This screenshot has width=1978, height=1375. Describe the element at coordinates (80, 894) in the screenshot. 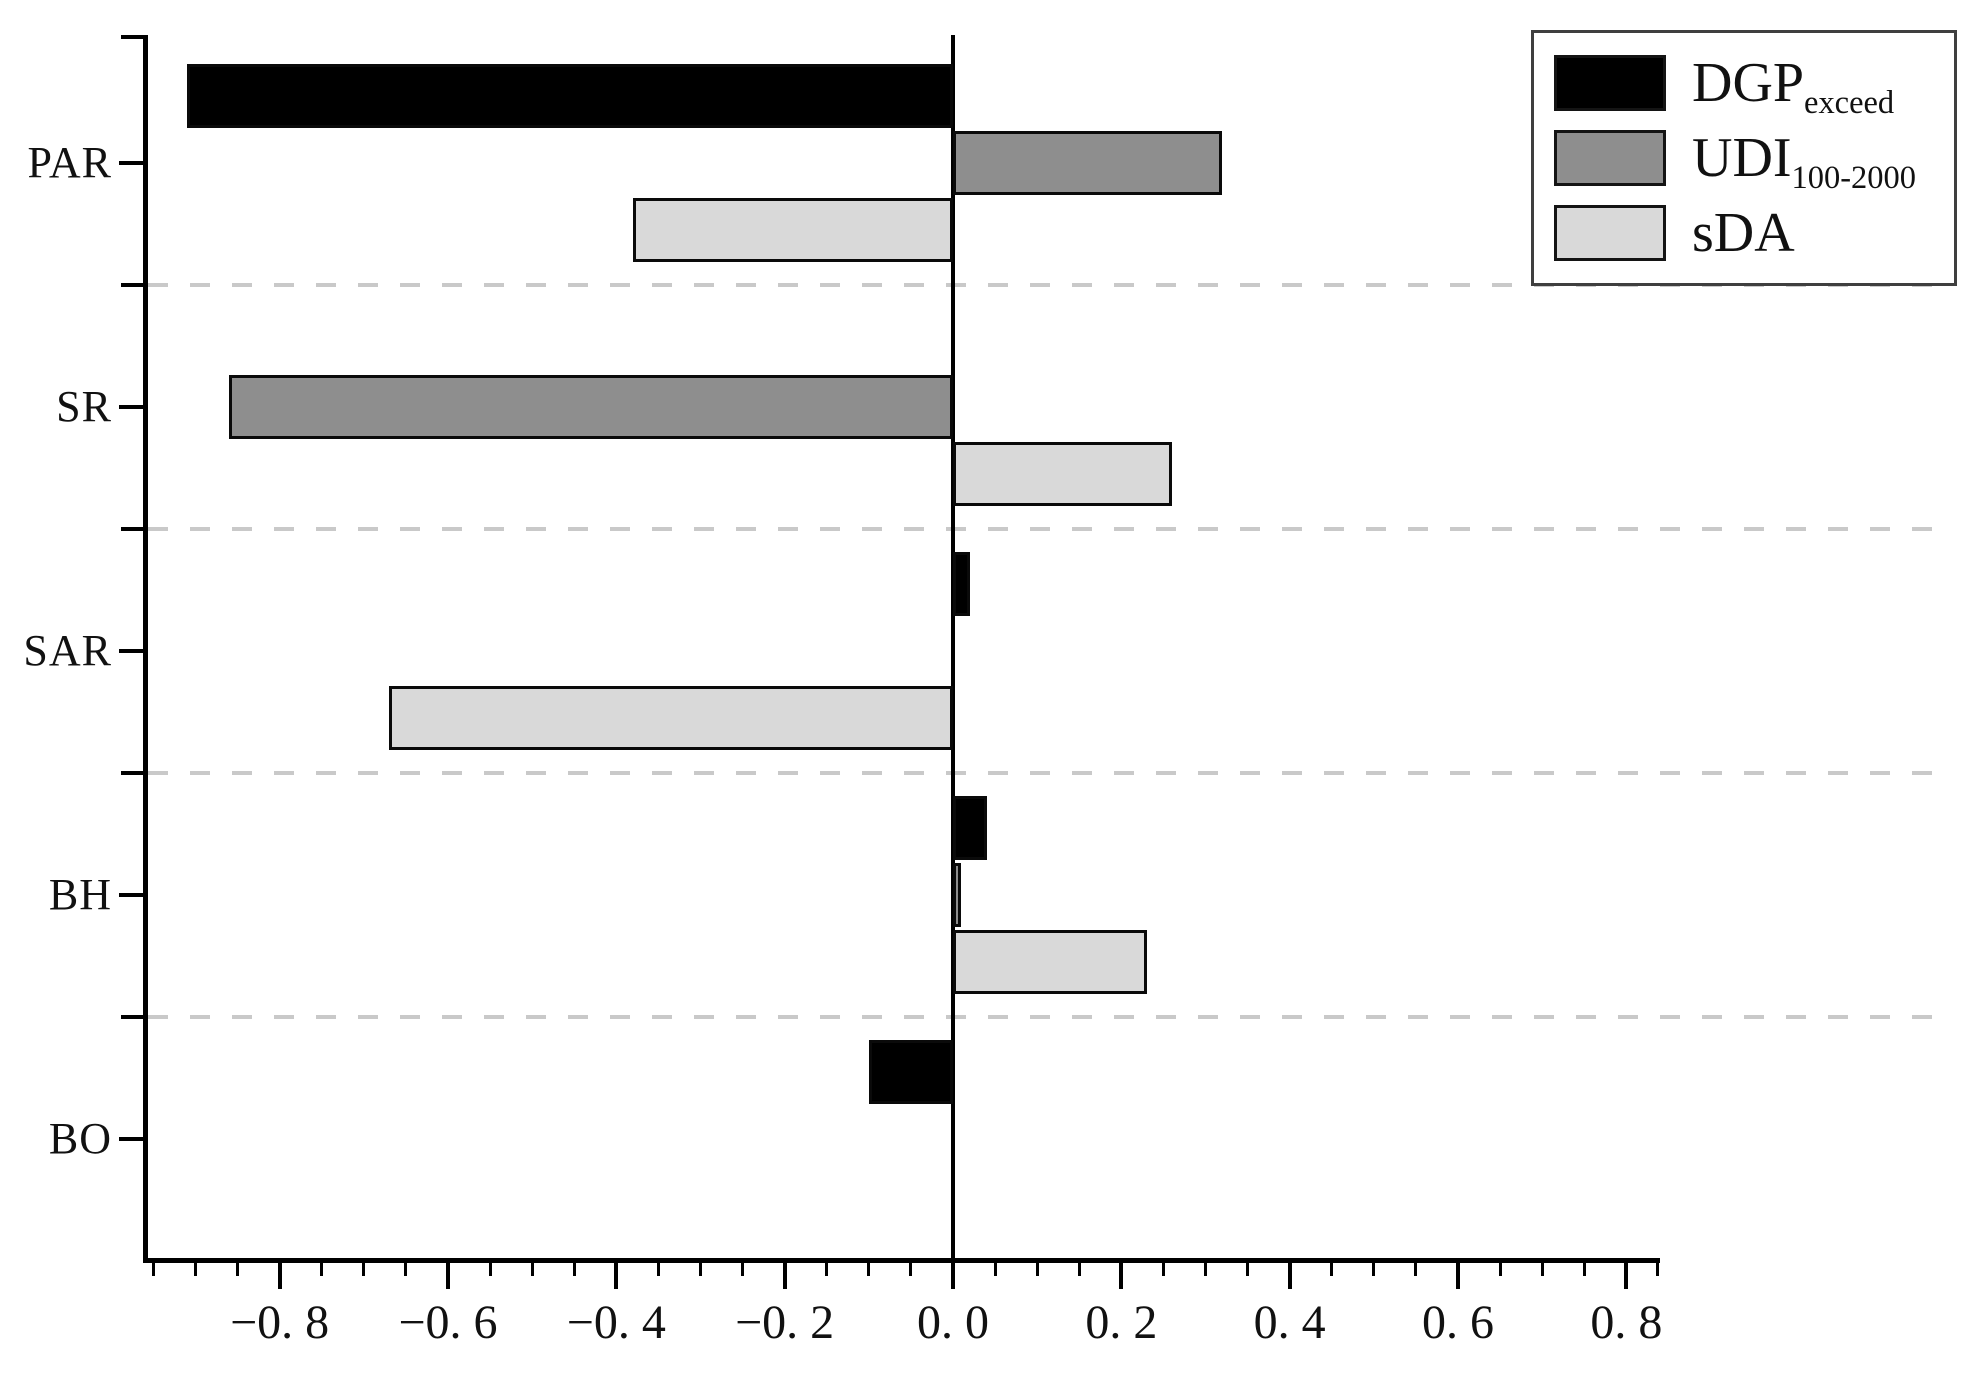

I see `y-category-label: BH` at that location.